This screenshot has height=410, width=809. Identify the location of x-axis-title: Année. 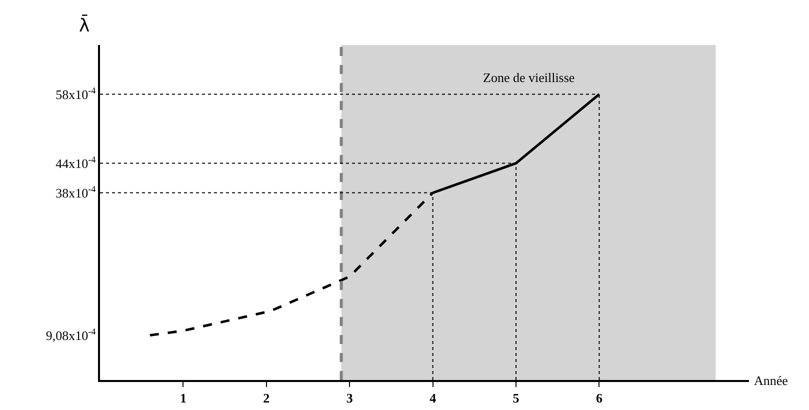
(771, 380).